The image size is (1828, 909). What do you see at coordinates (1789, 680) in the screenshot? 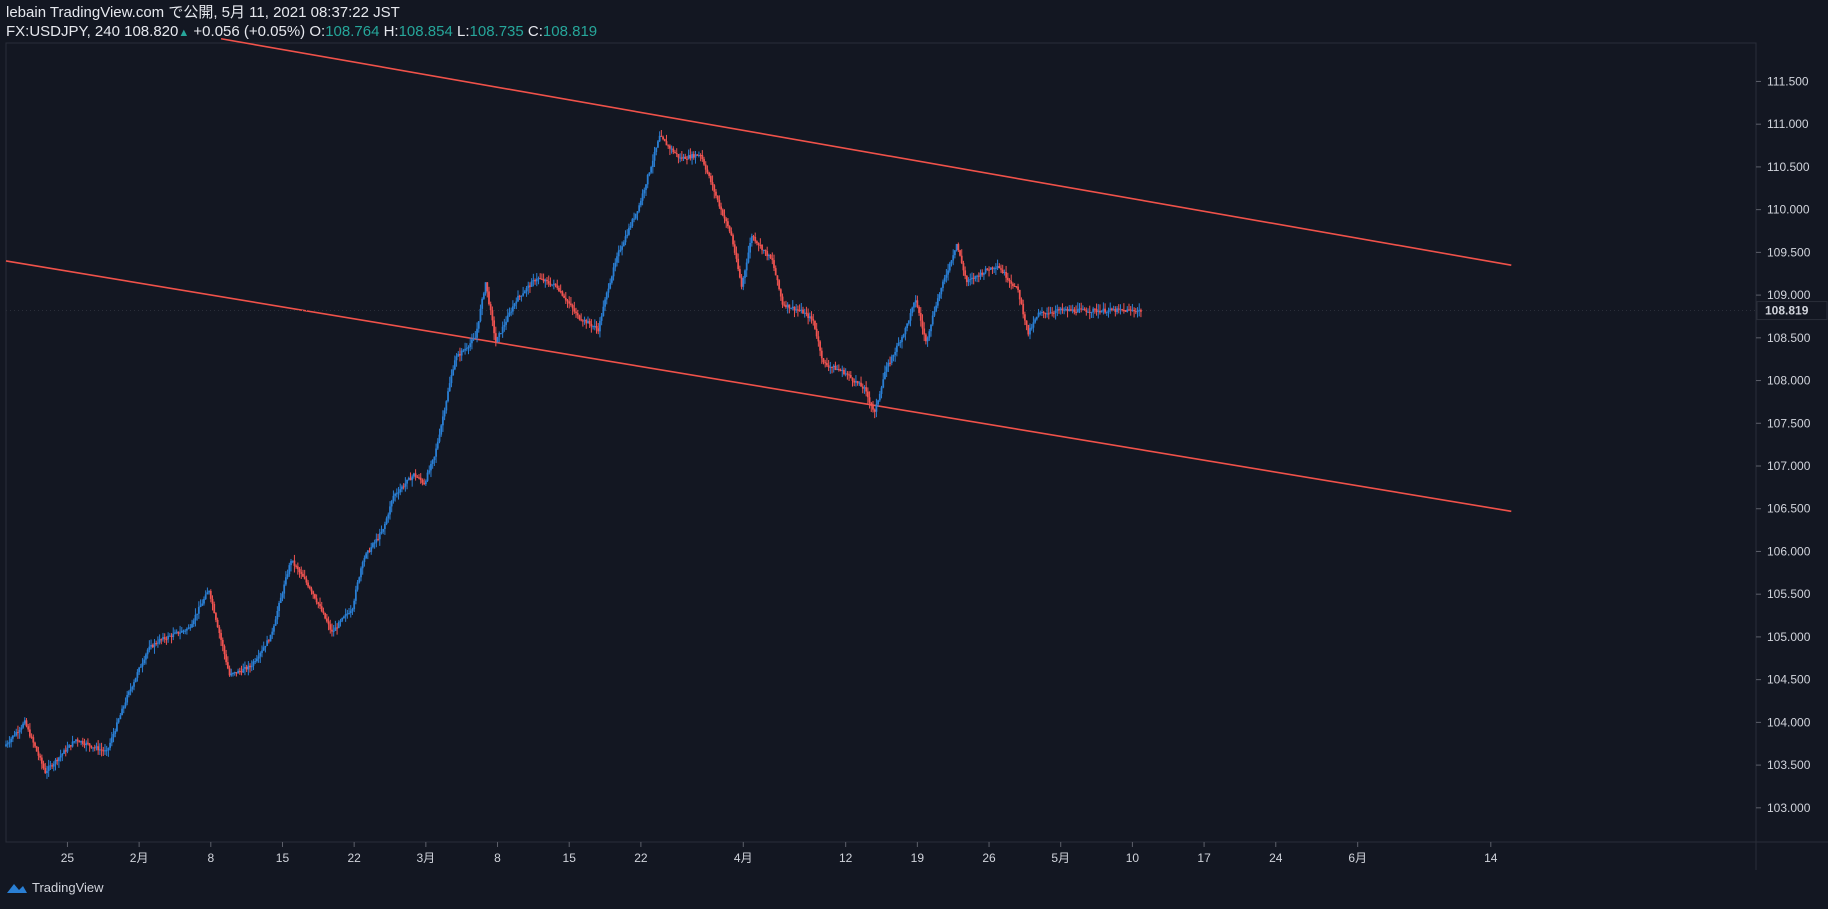
I see `y-tick-label: 104.500` at bounding box center [1789, 680].